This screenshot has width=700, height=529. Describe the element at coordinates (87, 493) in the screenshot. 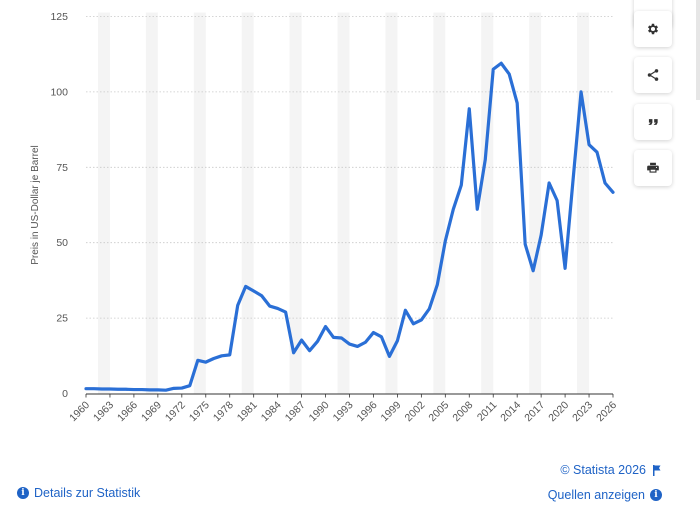

I see `details-link-label: Details zur Statistik` at that location.